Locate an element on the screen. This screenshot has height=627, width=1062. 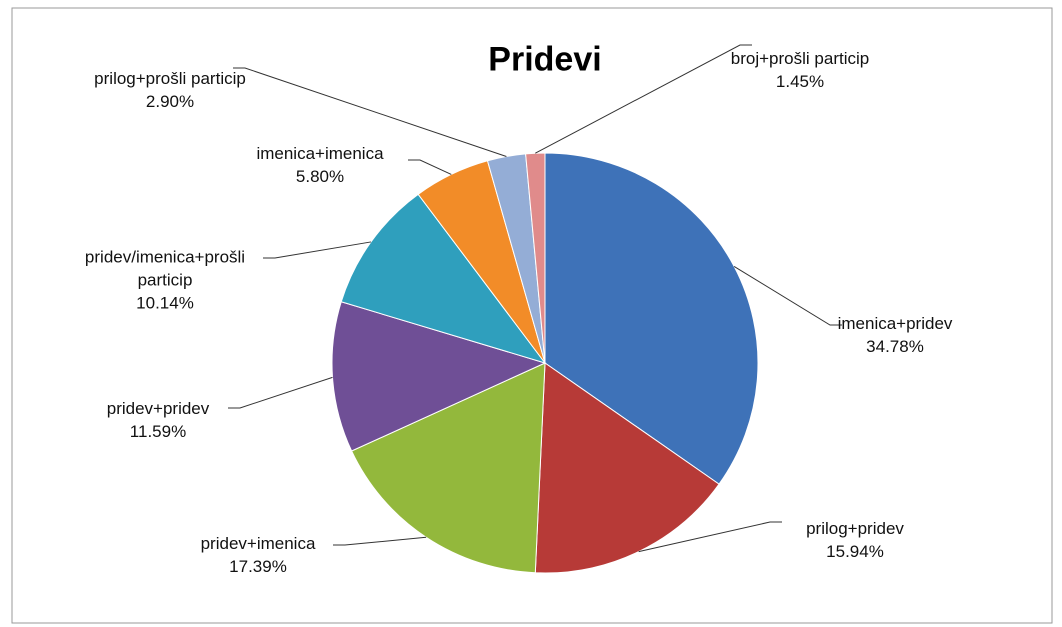
value-label: 5.80% is located at coordinates (320, 176).